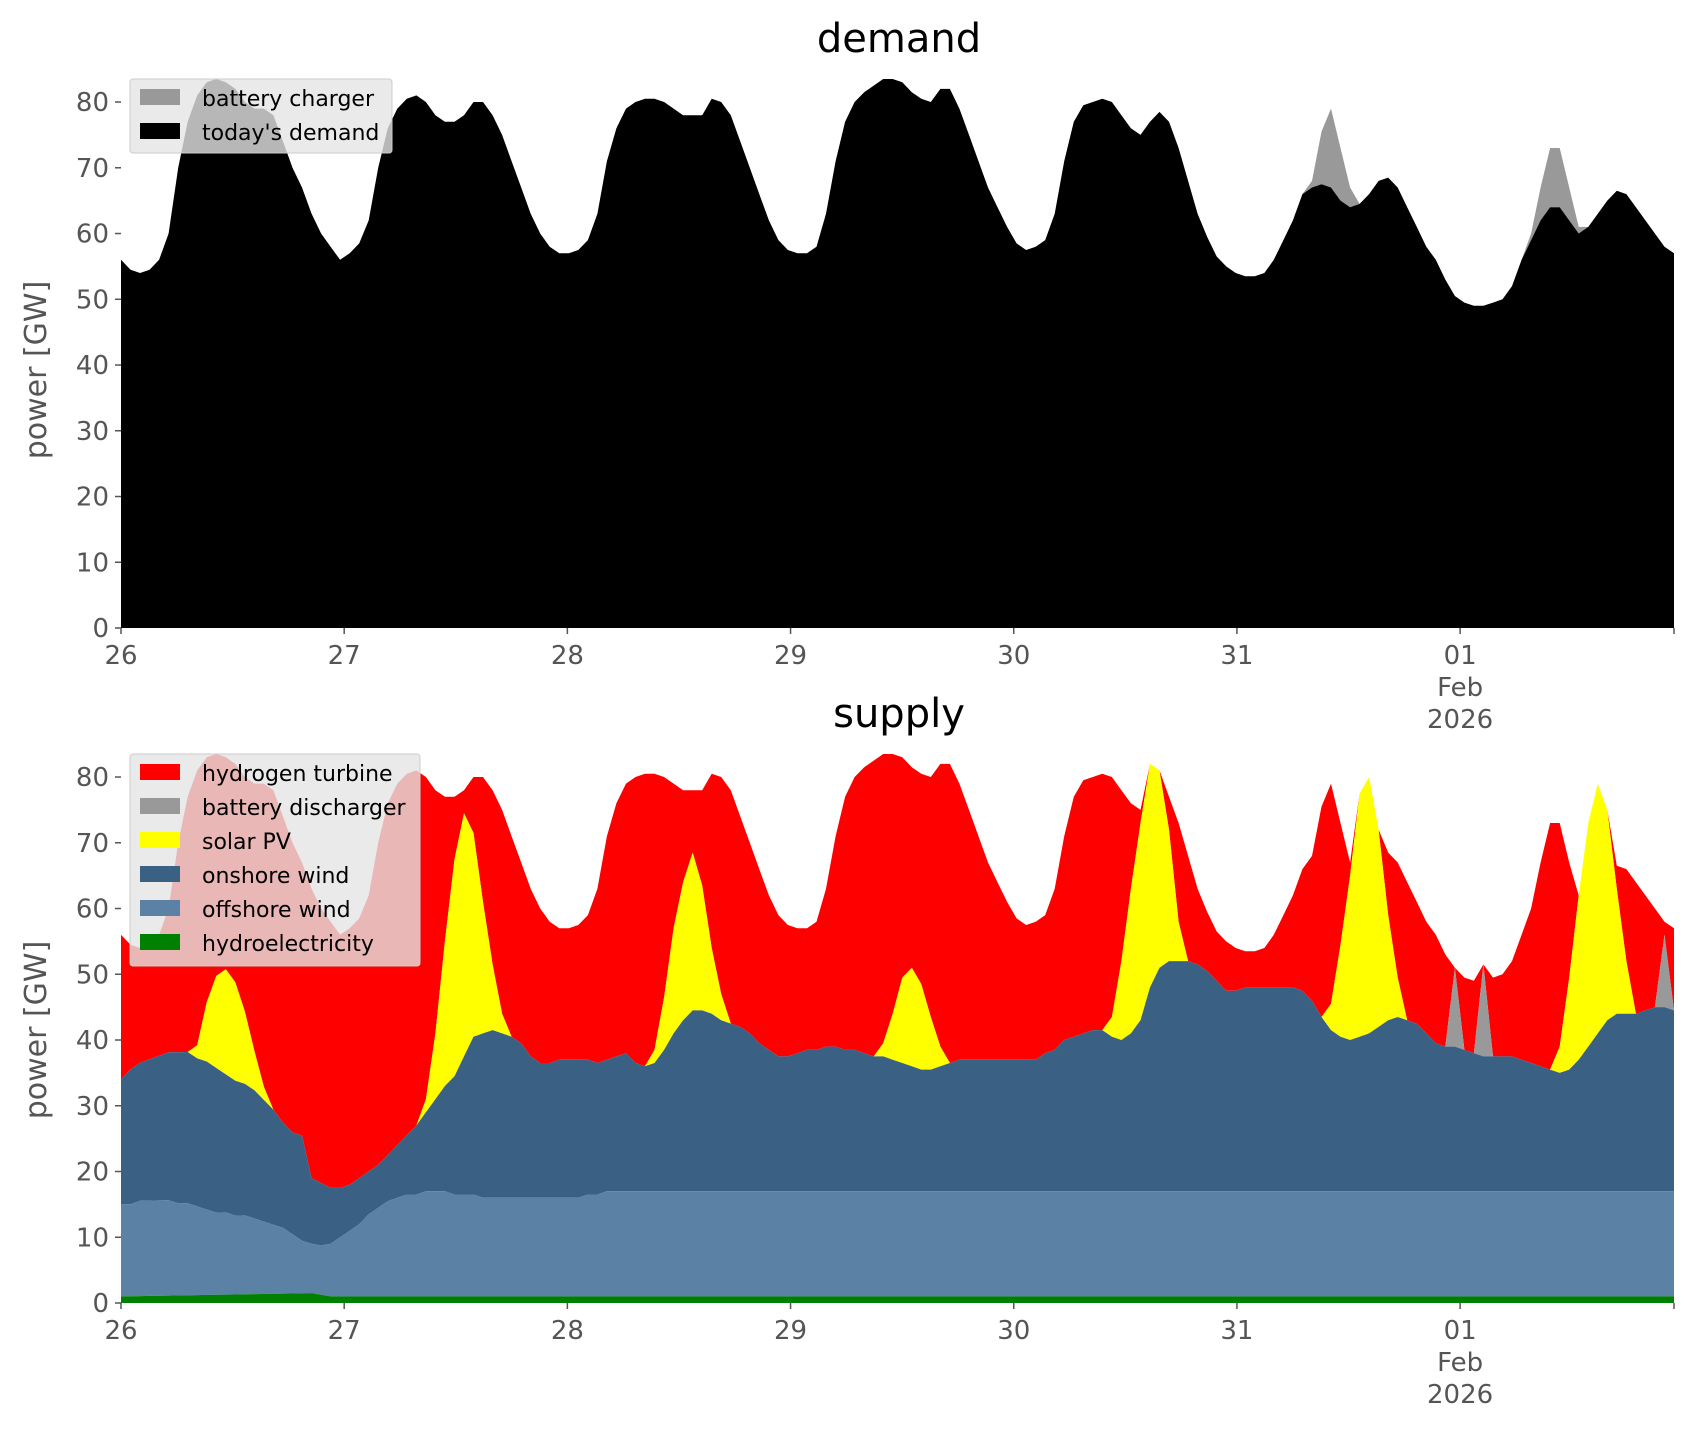 The height and width of the screenshot is (1431, 1688). I want to click on legend-swatch-battery-discharger, so click(160, 806).